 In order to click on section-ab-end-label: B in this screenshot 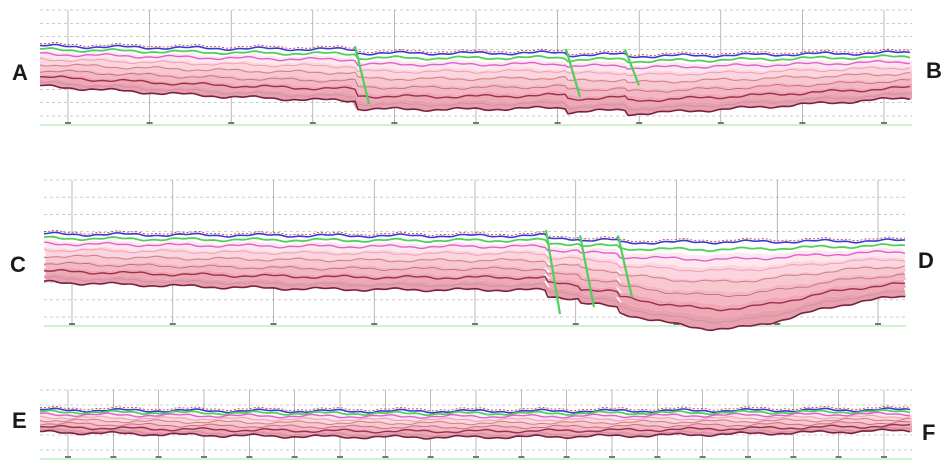, I will do `click(934, 70)`.